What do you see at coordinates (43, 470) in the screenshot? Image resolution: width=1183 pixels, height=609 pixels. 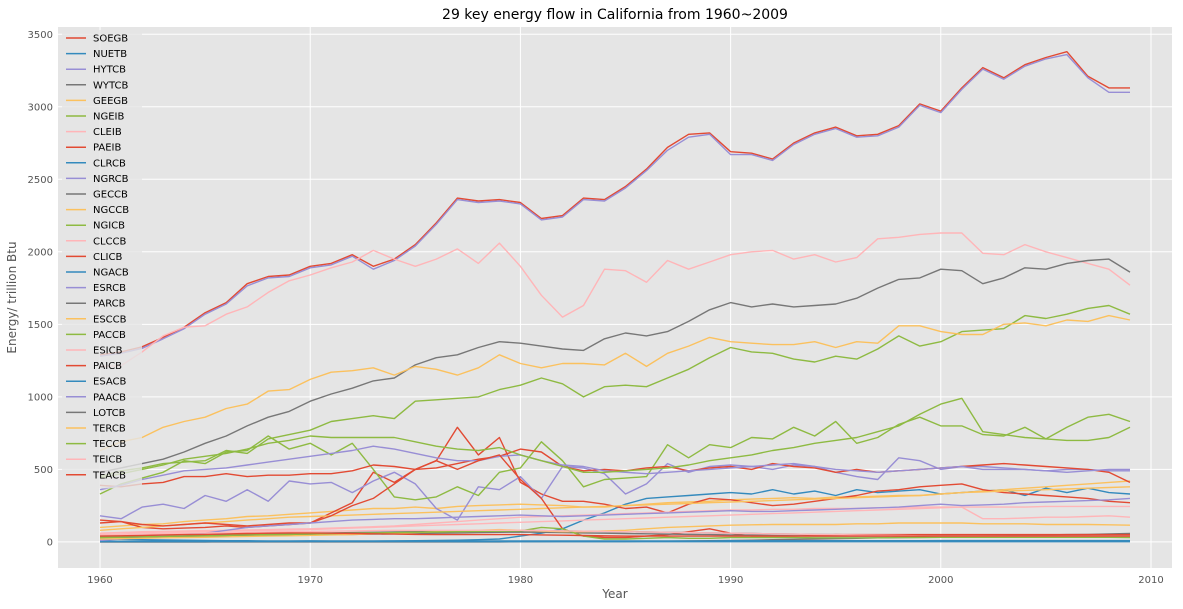 I see `y-tick-label: 500` at bounding box center [43, 470].